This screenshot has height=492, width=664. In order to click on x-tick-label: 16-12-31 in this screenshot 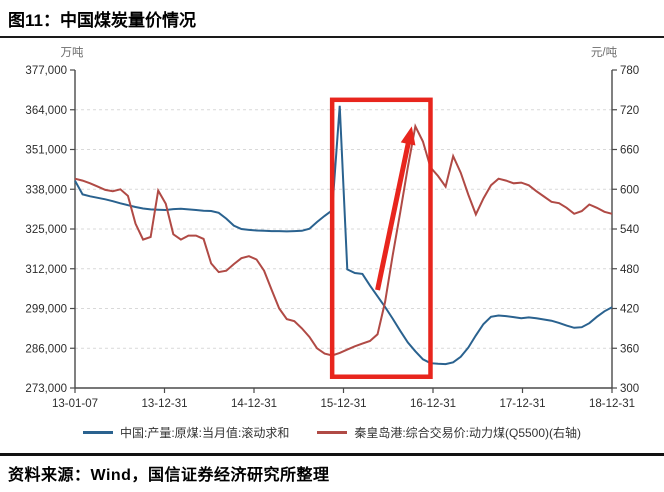, I will do `click(433, 404)`.